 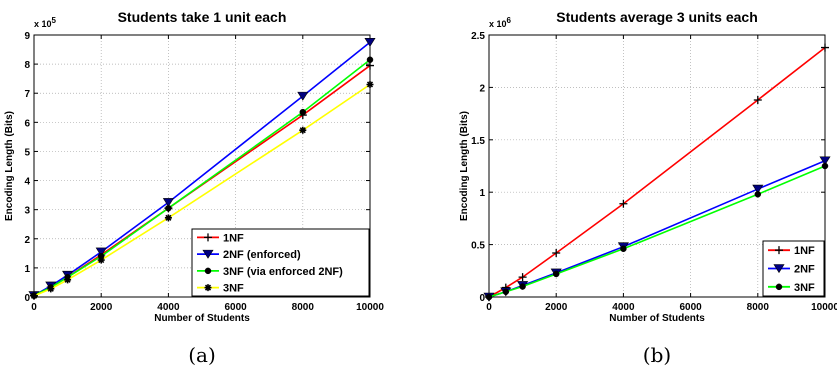 What do you see at coordinates (27, 65) in the screenshot?
I see `y-tick-label: 8` at bounding box center [27, 65].